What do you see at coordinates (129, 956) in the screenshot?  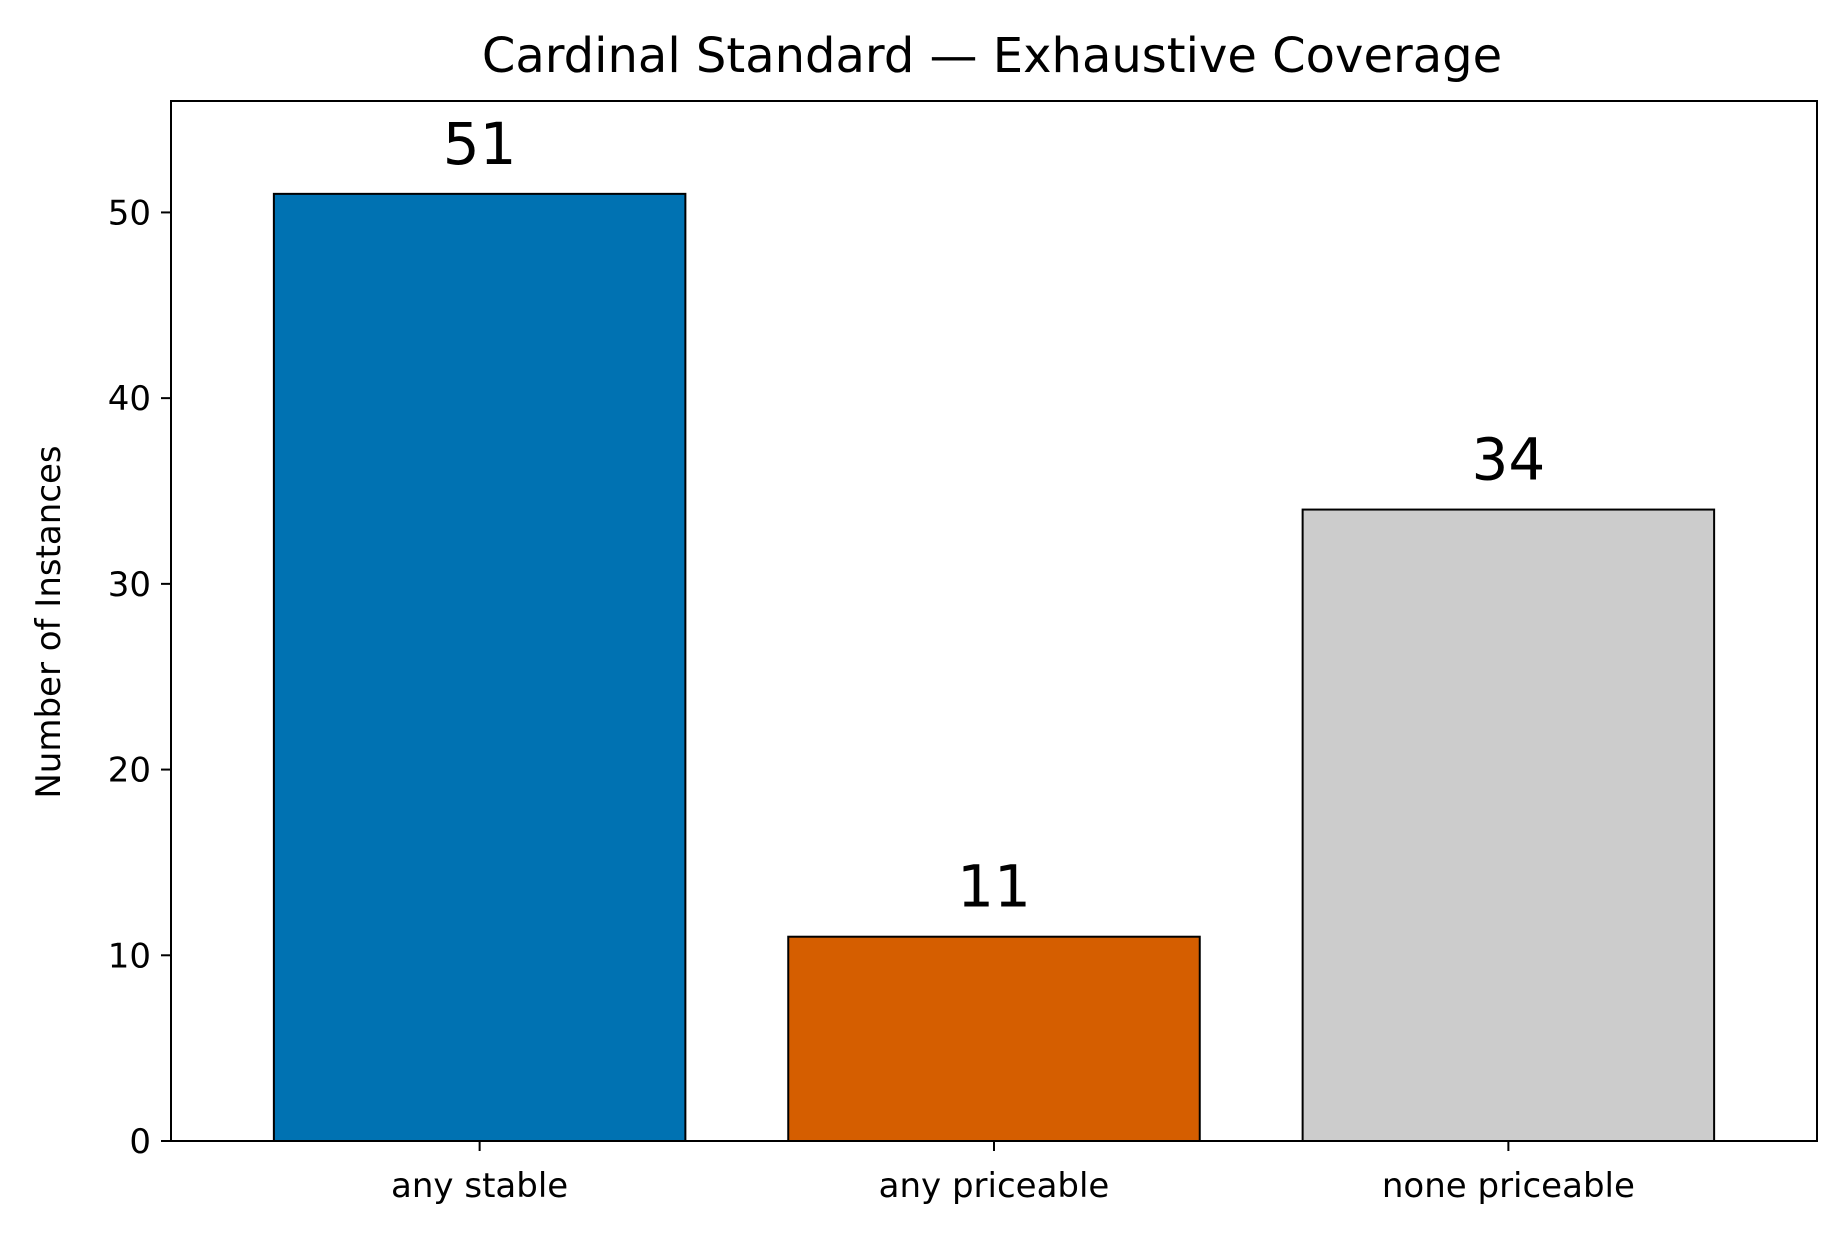 I see `y-tick-label: 10` at bounding box center [129, 956].